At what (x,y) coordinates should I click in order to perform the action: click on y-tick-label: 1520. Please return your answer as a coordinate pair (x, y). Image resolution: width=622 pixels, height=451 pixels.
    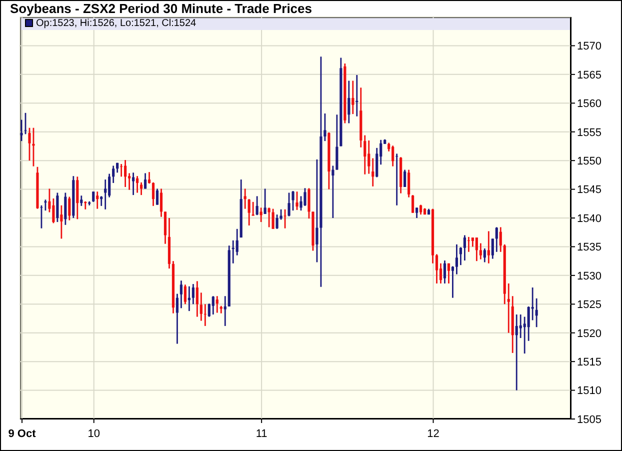
    Looking at the image, I should click on (589, 334).